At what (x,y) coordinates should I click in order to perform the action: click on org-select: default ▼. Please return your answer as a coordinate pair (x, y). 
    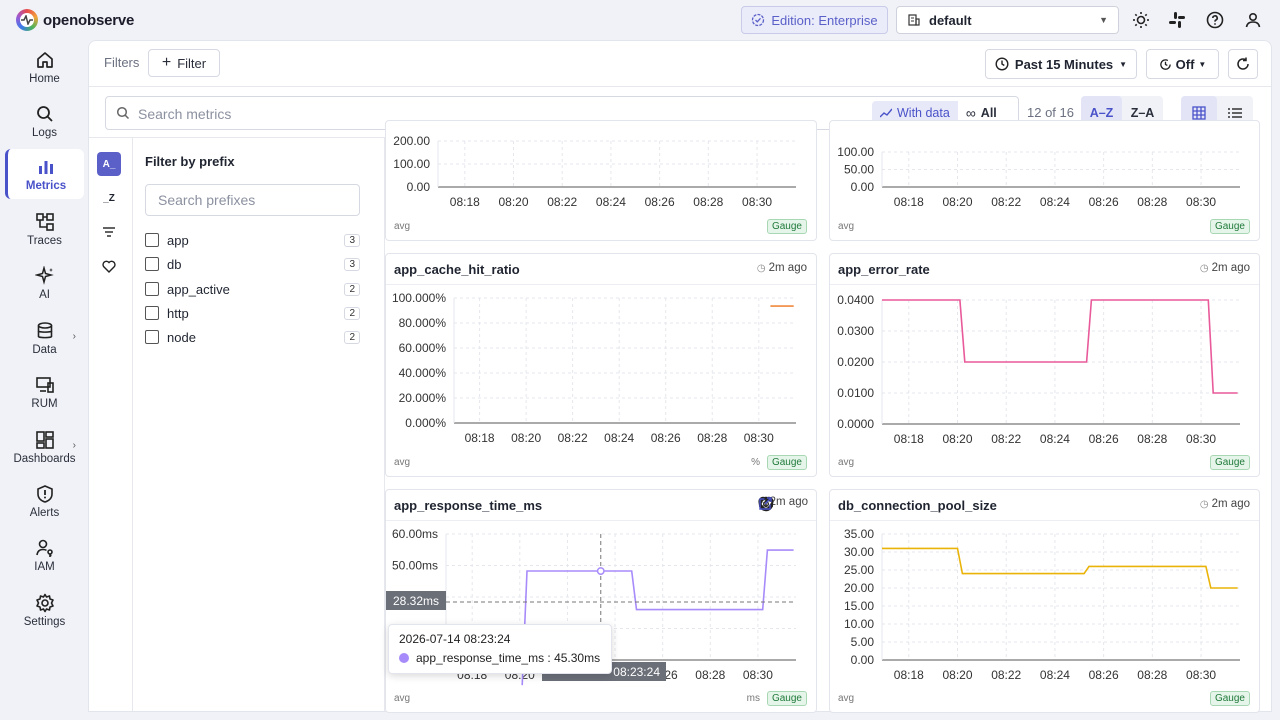
    Looking at the image, I should click on (1007, 20).